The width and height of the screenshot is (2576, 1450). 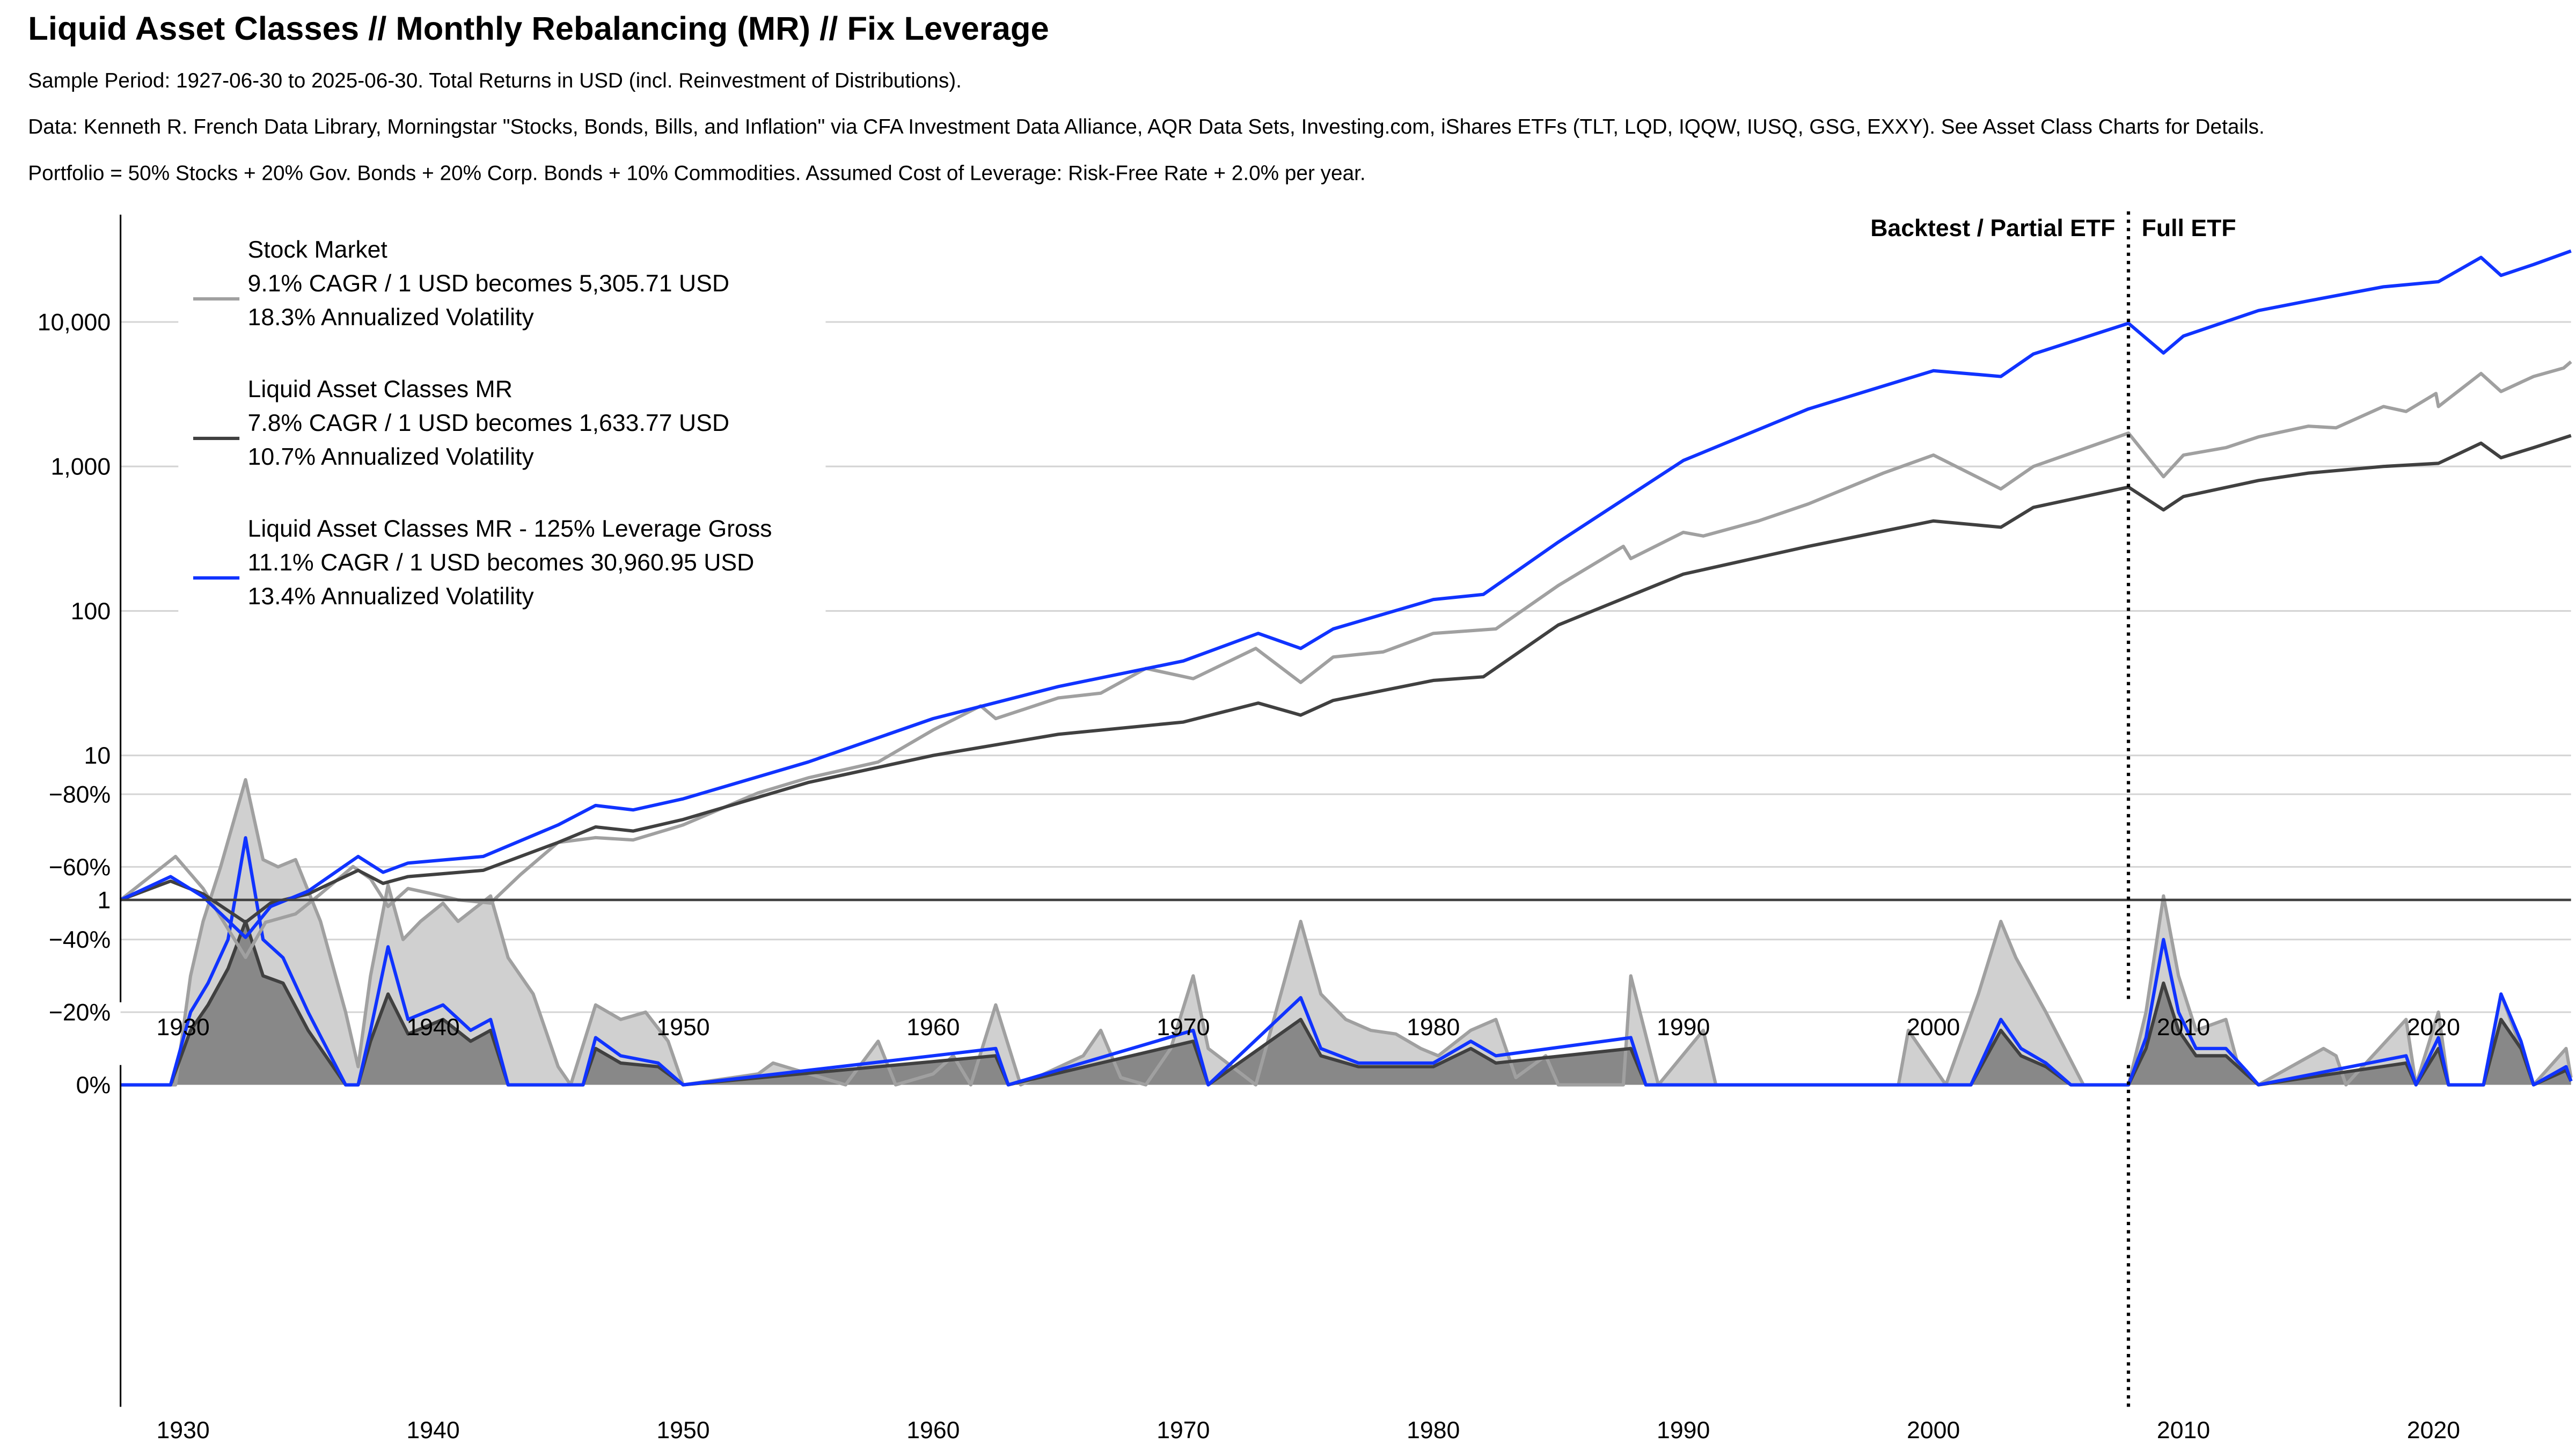 What do you see at coordinates (80, 867) in the screenshot?
I see `y-tick-label-bottom: −60%` at bounding box center [80, 867].